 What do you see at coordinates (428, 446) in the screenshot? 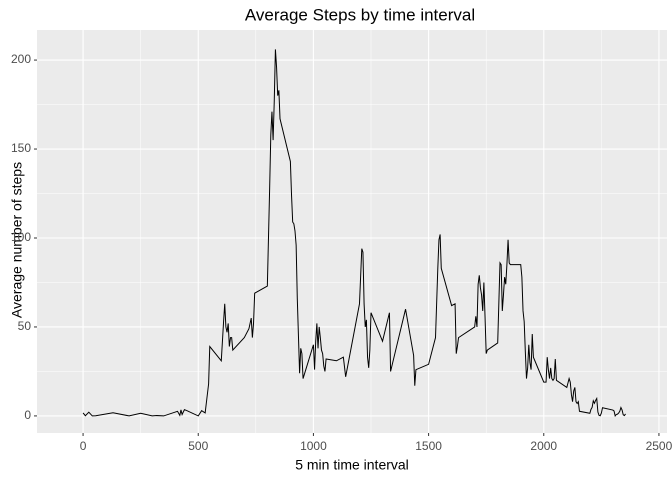
I see `x-tick-label: 1500` at bounding box center [428, 446].